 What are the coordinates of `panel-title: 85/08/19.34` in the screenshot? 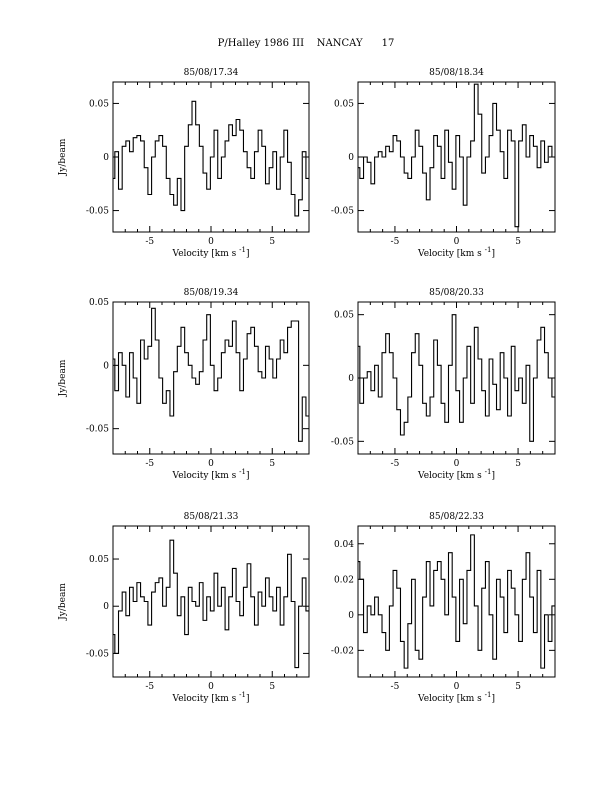 It's located at (211, 293).